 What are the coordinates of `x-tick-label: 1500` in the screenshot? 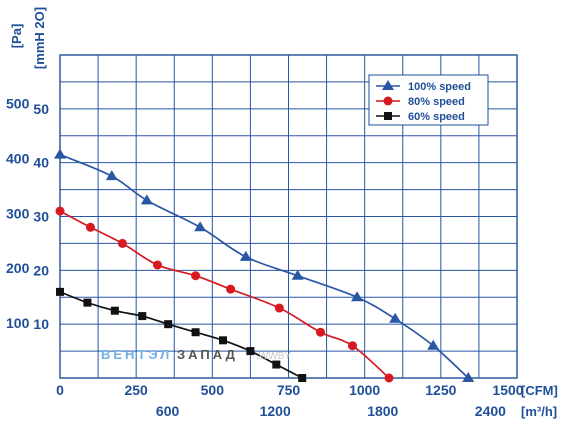 It's located at (507, 390).